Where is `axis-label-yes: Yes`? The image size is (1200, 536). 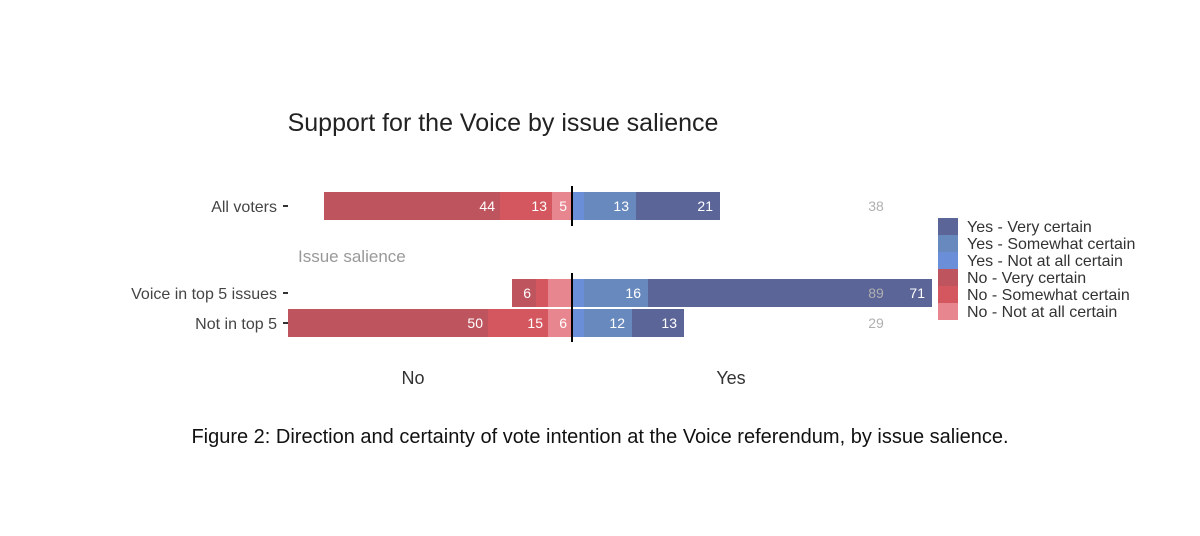 axis-label-yes: Yes is located at coordinates (730, 378).